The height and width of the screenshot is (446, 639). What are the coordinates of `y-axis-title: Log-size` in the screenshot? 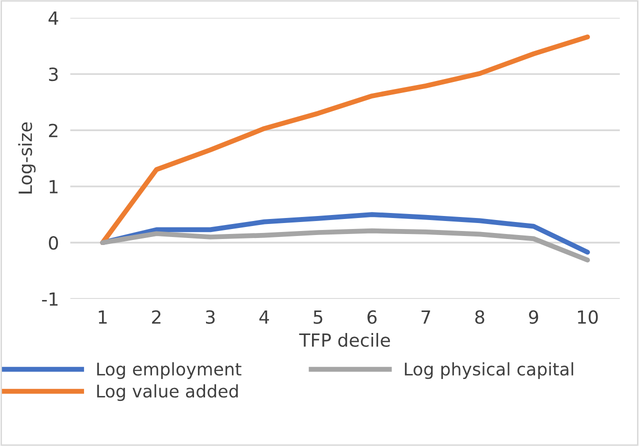 It's located at (27, 158).